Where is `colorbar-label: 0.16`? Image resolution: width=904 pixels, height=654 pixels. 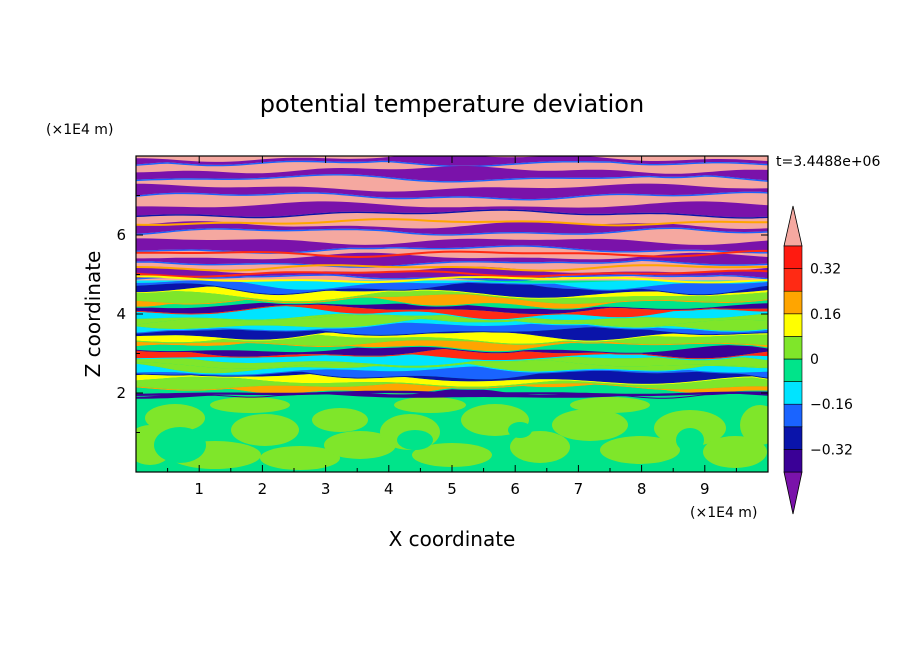 colorbar-label: 0.16 is located at coordinates (825, 315).